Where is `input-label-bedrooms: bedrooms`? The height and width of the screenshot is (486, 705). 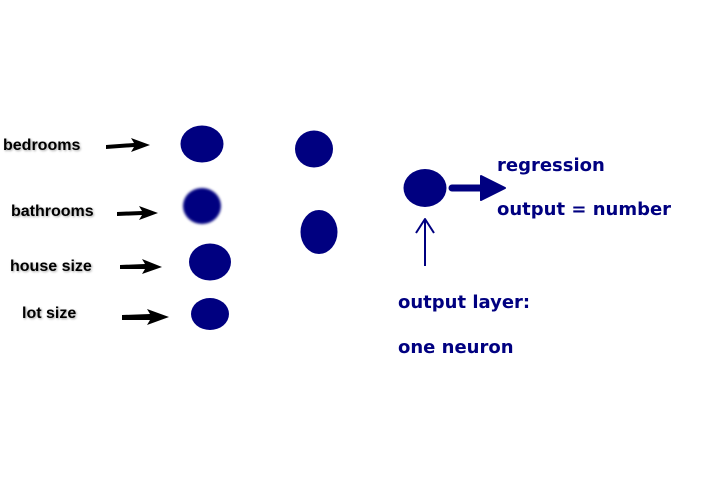 input-label-bedrooms: bedrooms is located at coordinates (42, 145).